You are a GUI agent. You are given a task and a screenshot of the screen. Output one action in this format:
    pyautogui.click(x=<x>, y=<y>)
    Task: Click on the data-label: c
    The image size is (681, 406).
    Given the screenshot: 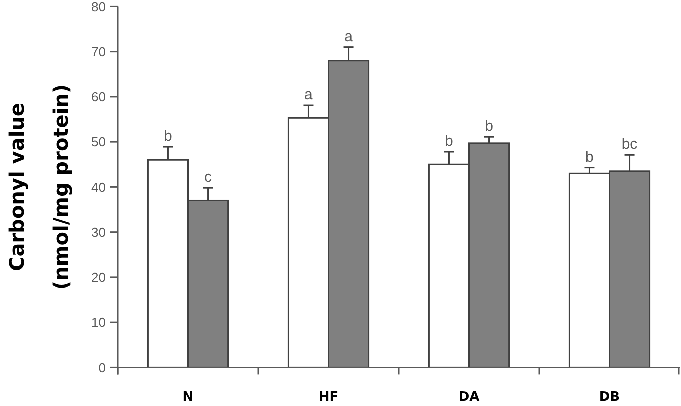 What is the action you would take?
    pyautogui.click(x=208, y=177)
    